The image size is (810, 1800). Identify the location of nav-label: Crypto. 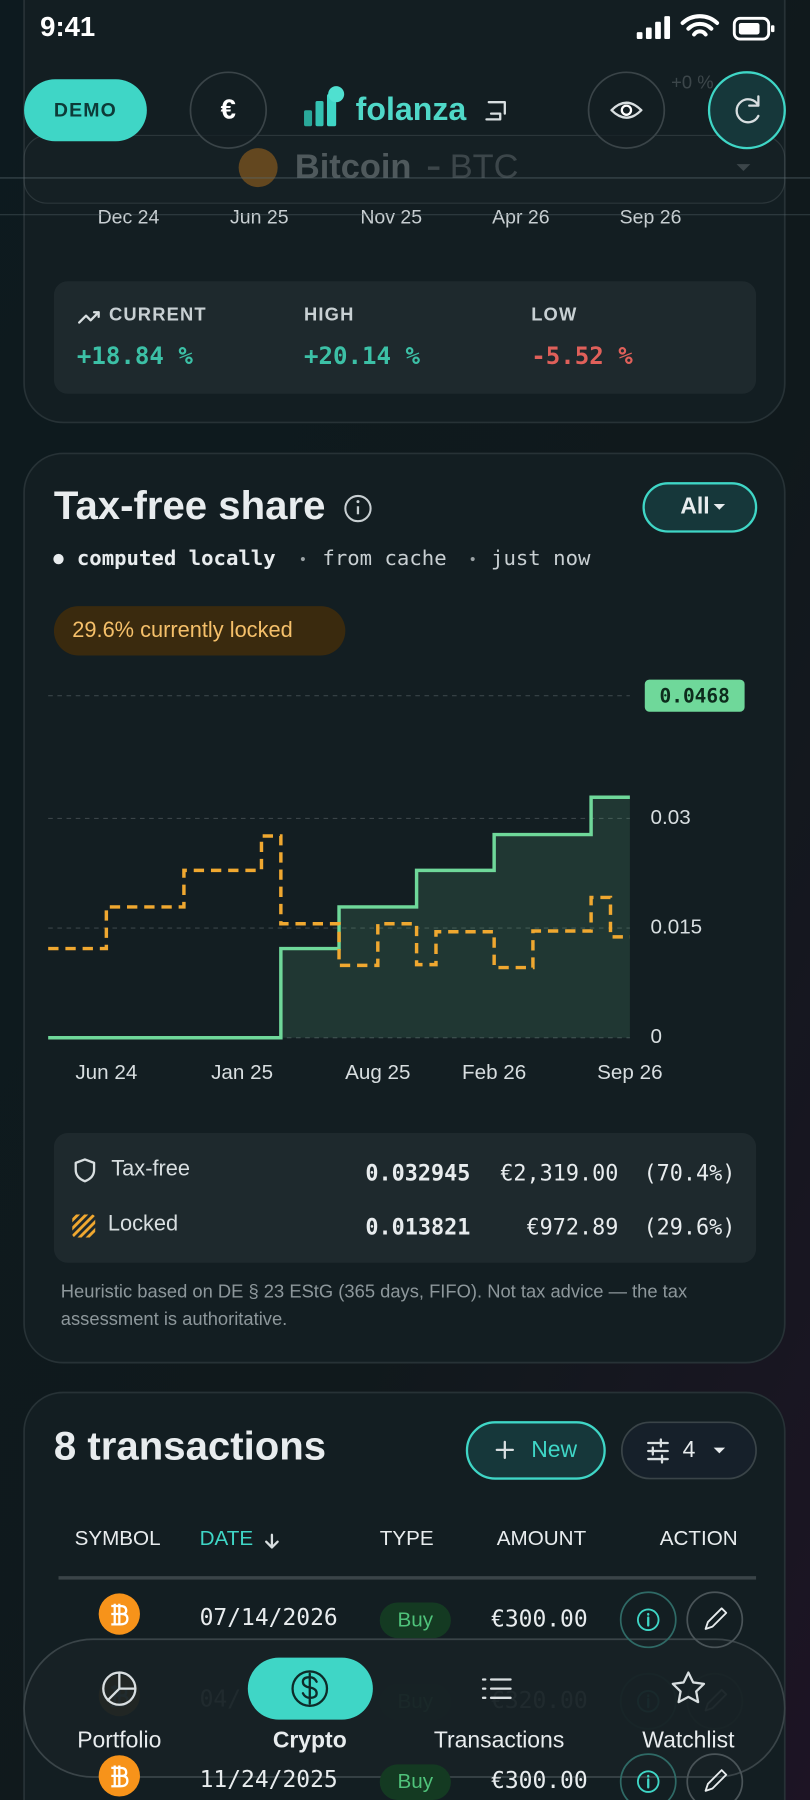
(310, 1740).